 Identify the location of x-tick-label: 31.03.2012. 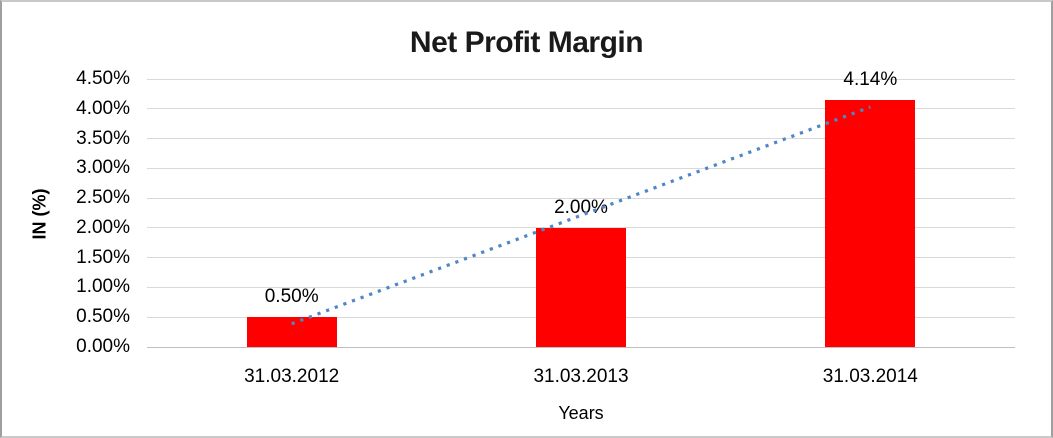
(292, 376).